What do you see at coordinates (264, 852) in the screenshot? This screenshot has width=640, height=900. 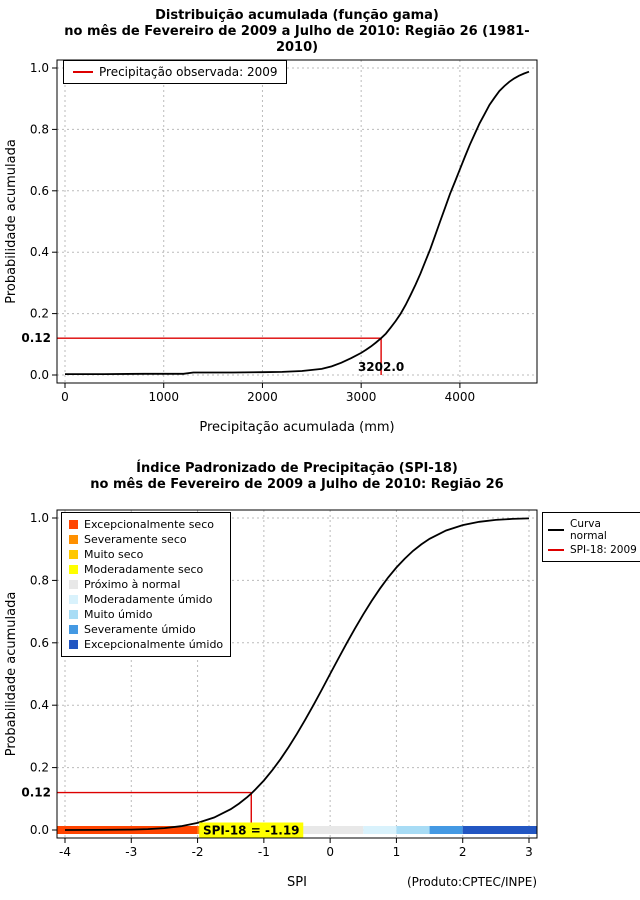 I see `x-tick-label: -1` at bounding box center [264, 852].